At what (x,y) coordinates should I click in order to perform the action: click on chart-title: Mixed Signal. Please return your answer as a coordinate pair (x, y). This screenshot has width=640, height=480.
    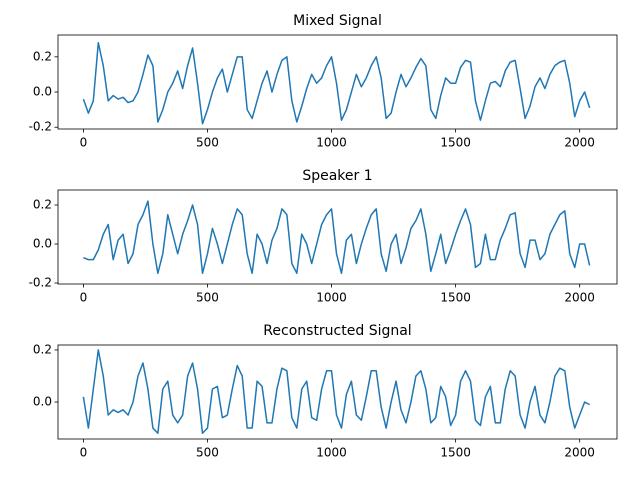
    Looking at the image, I should click on (337, 21).